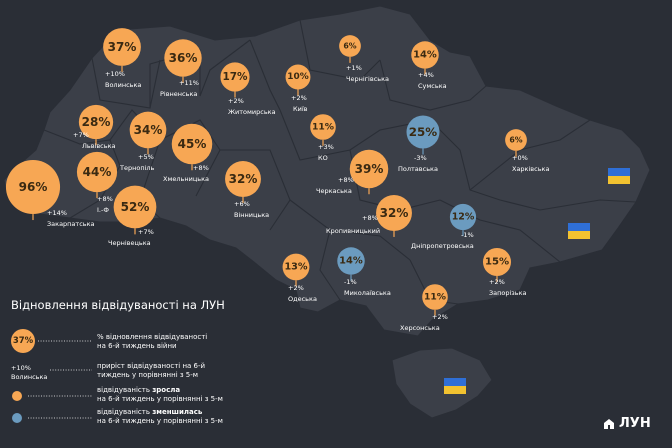 This screenshot has width=672, height=448. Describe the element at coordinates (129, 243) in the screenshot. I see `region-17-name: Чернівецька` at that location.